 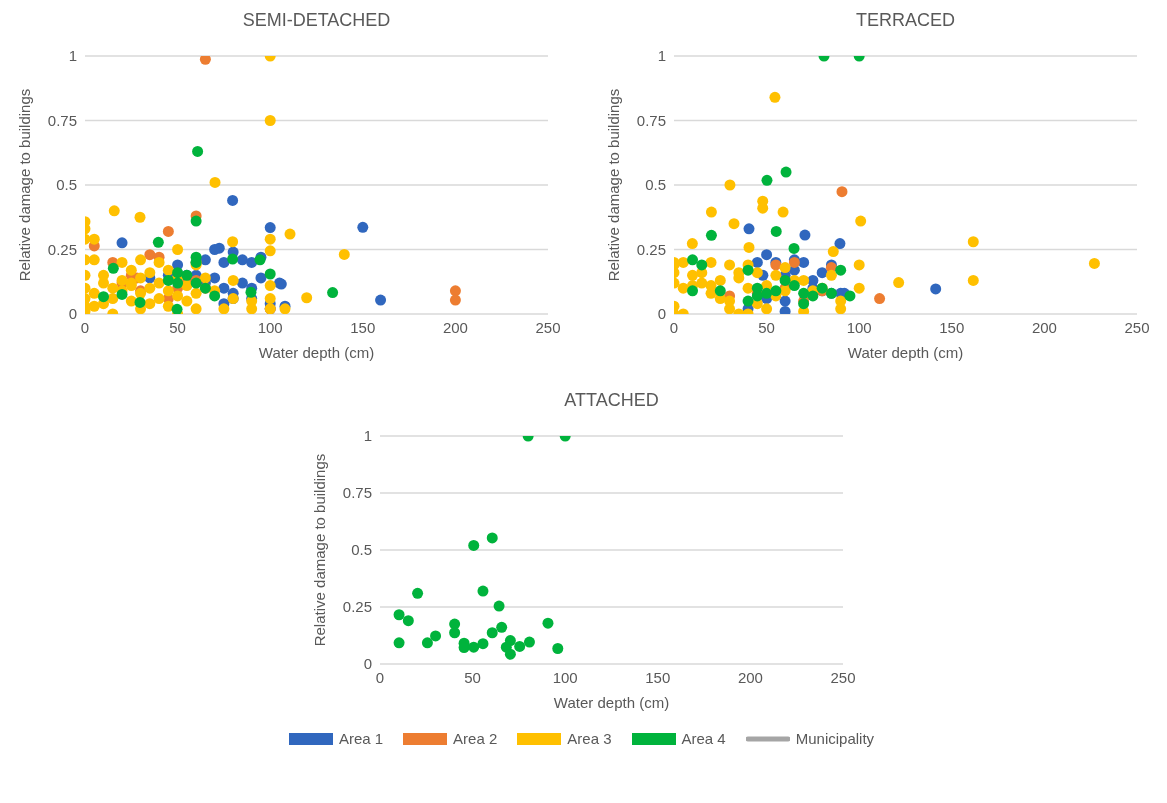 What do you see at coordinates (361, 738) in the screenshot?
I see `legend-label: Area 1` at bounding box center [361, 738].